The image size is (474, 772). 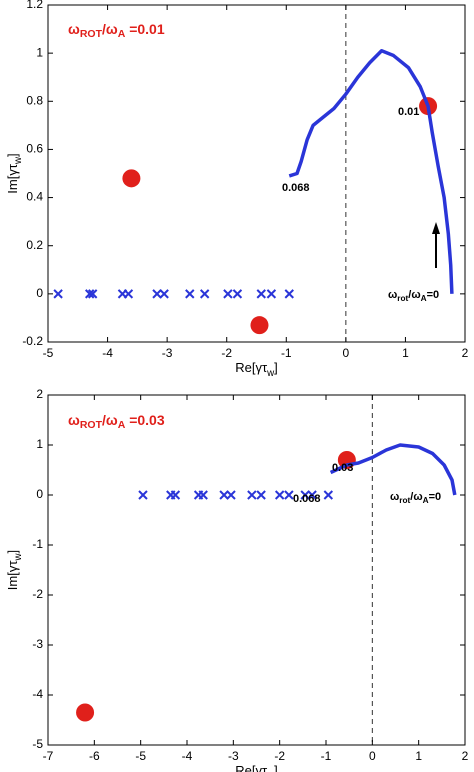 What do you see at coordinates (12, 575) in the screenshot?
I see `y-axis-label-part: Im[γτ` at bounding box center [12, 575].